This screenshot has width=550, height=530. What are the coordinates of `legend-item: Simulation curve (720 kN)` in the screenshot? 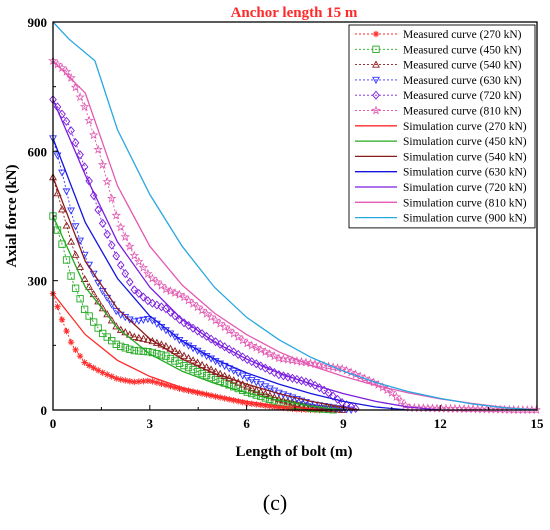 It's located at (441, 188).